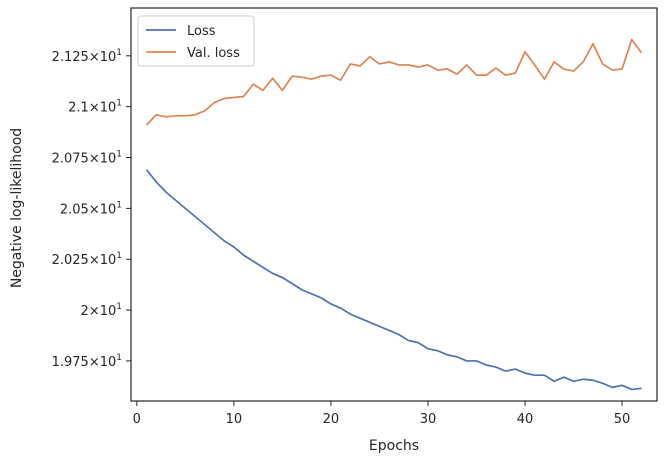 Image resolution: width=667 pixels, height=463 pixels. I want to click on x-tick-label: 30, so click(428, 419).